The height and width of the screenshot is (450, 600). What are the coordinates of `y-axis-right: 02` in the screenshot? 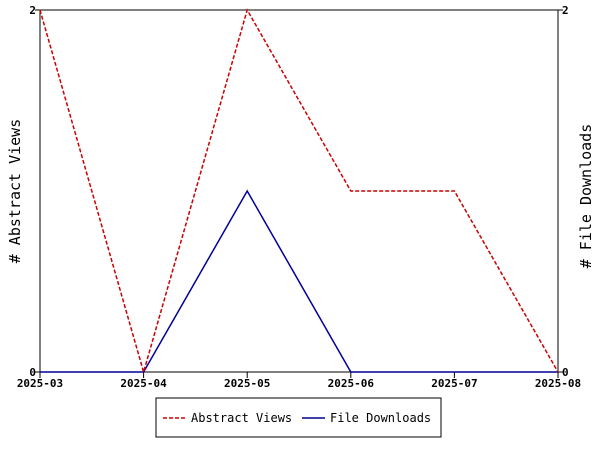 It's located at (563, 191).